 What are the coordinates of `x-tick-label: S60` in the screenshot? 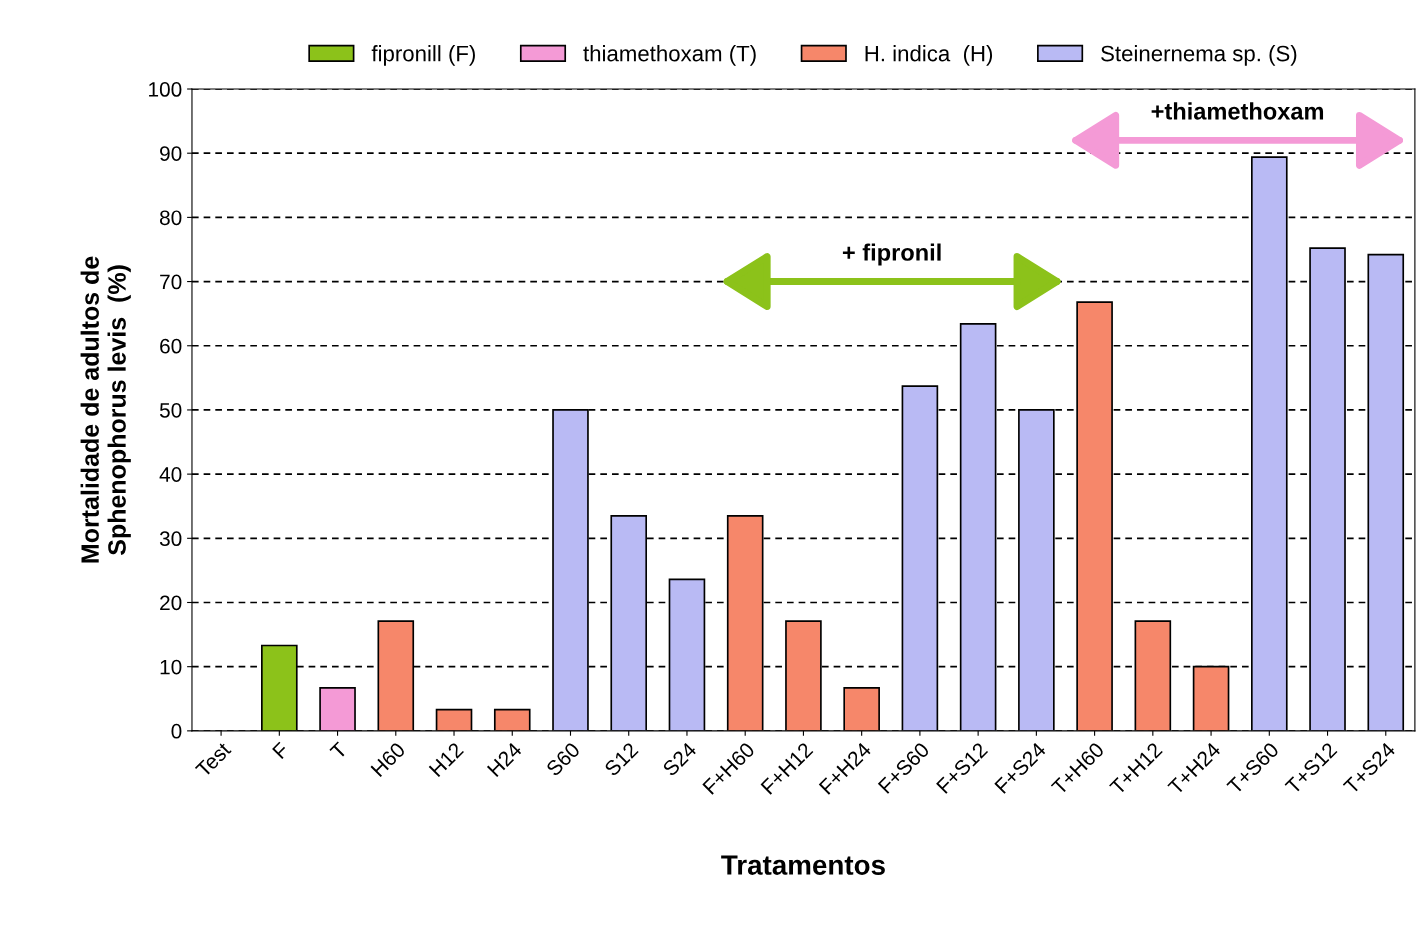 It's located at (563, 759).